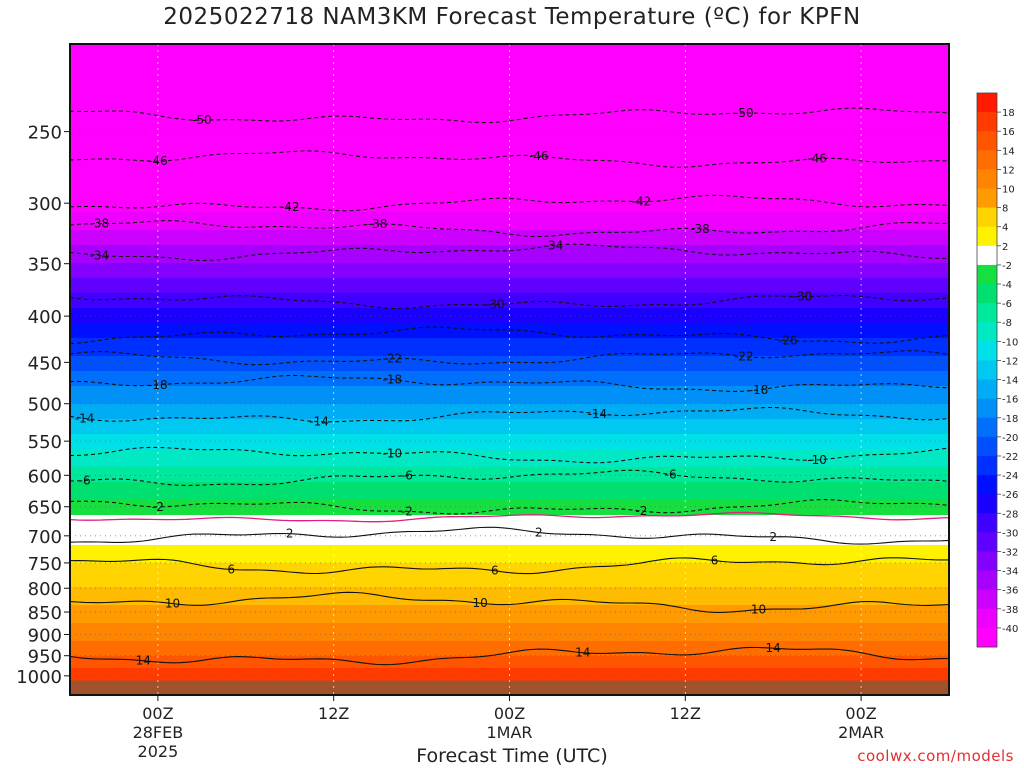  Describe the element at coordinates (861, 732) in the screenshot. I see `x-tick-label: 2MAR` at that location.